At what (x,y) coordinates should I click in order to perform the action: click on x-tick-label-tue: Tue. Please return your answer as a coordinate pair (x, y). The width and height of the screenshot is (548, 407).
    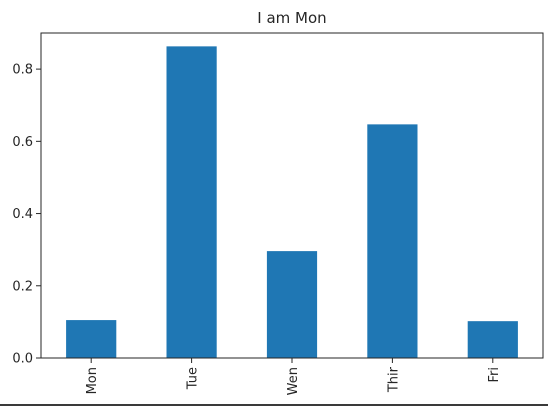
    Looking at the image, I should click on (193, 378).